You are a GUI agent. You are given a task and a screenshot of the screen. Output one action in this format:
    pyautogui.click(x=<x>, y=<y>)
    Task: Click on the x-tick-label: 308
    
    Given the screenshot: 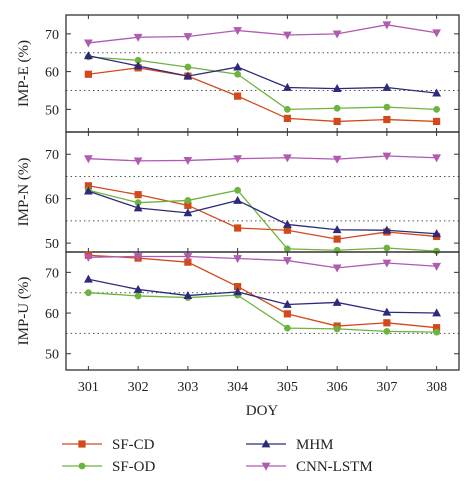 What is the action you would take?
    pyautogui.click(x=436, y=387)
    